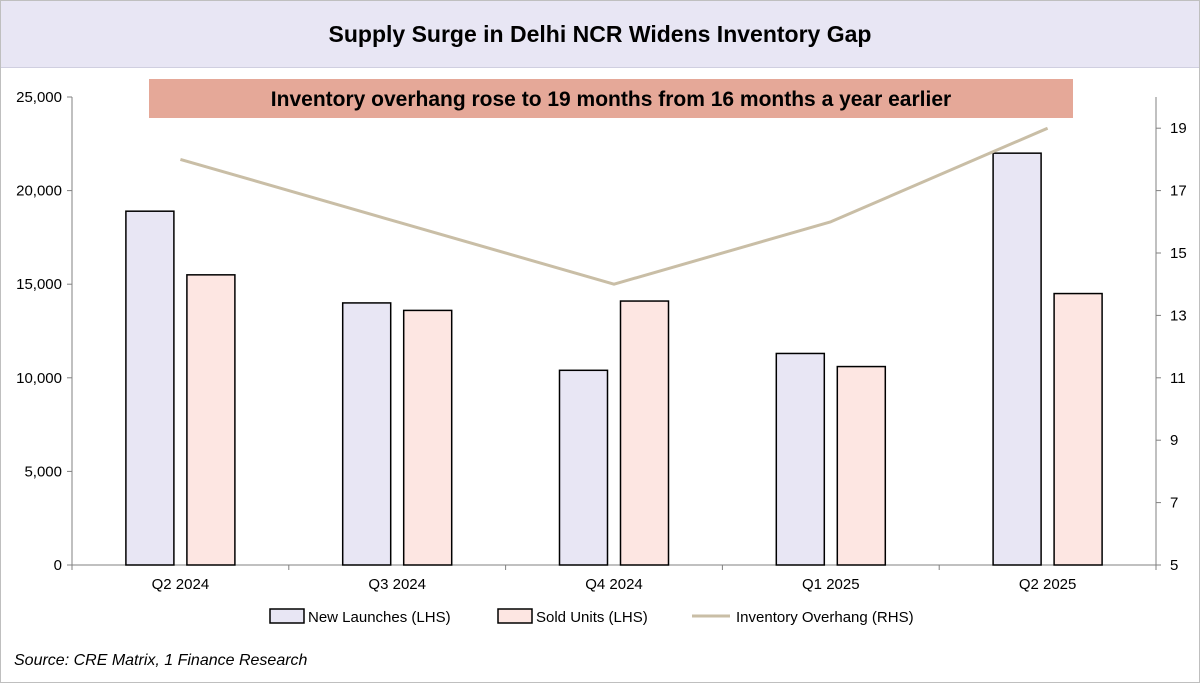 The width and height of the screenshot is (1200, 683). Describe the element at coordinates (1174, 565) in the screenshot. I see `right-axis-tick-label: 5` at that location.